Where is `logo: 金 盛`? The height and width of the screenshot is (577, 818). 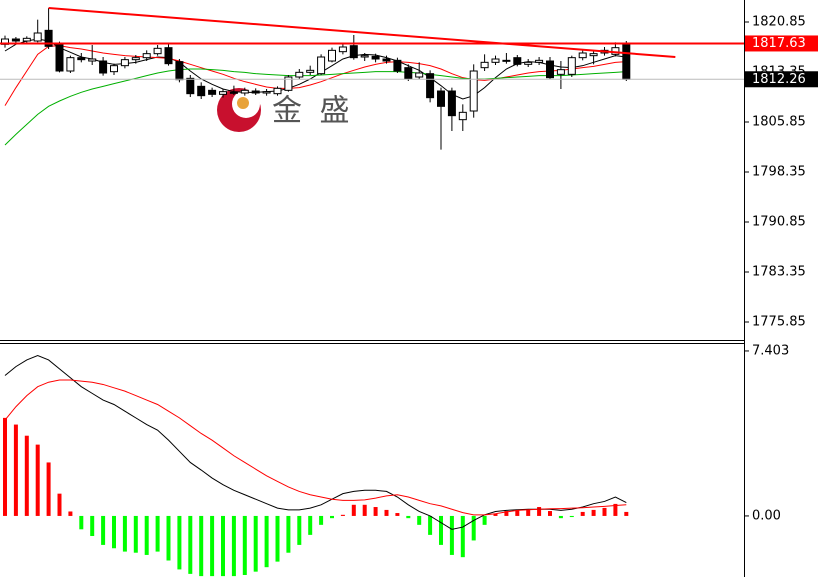
logo: 金 盛 is located at coordinates (285, 110).